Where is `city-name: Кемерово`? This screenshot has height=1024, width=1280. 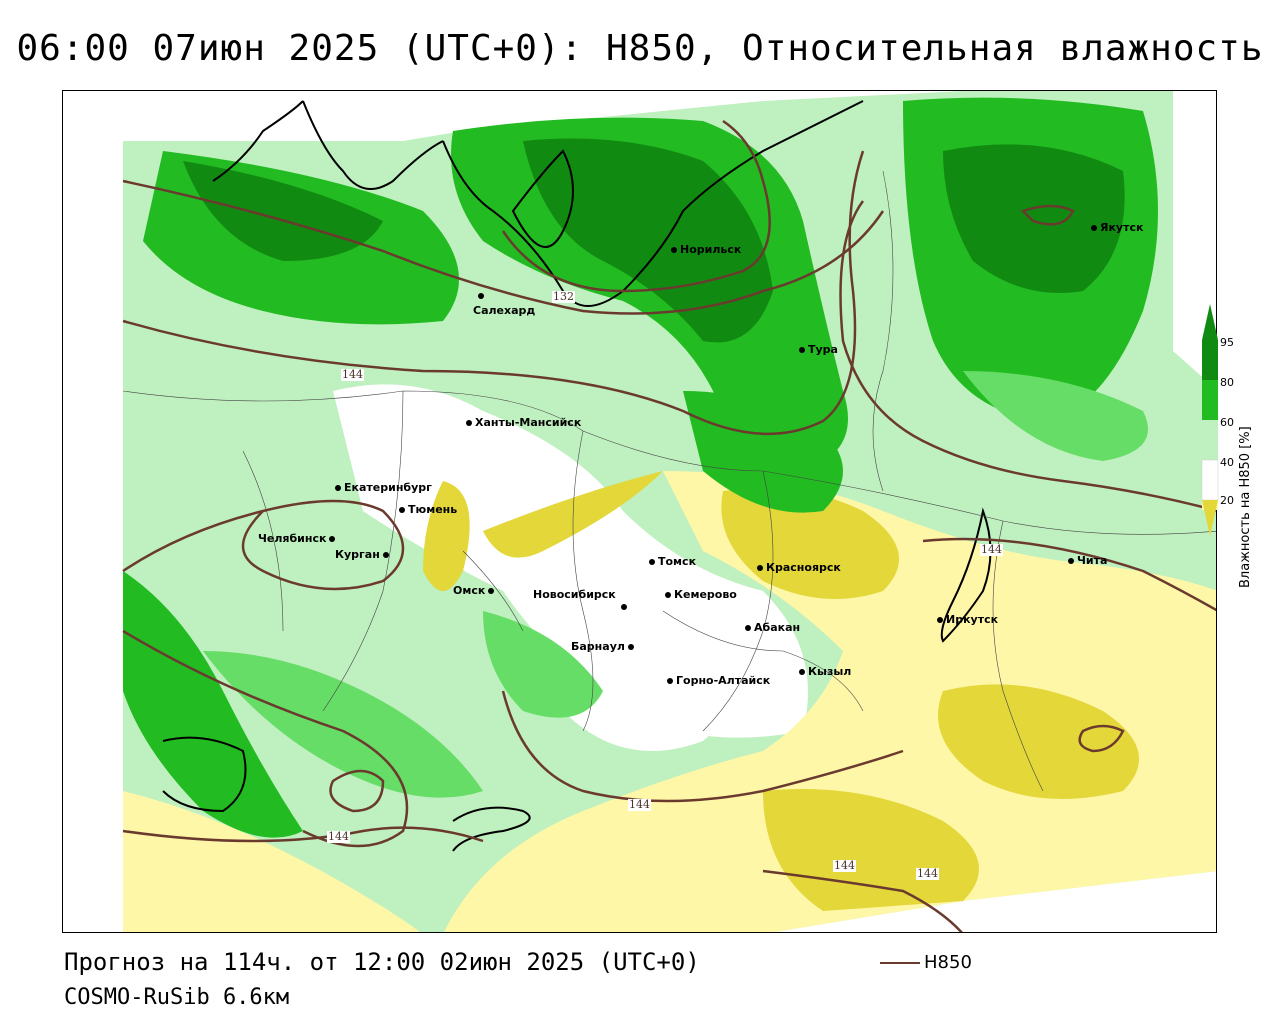
city-name: Кемерово is located at coordinates (705, 594).